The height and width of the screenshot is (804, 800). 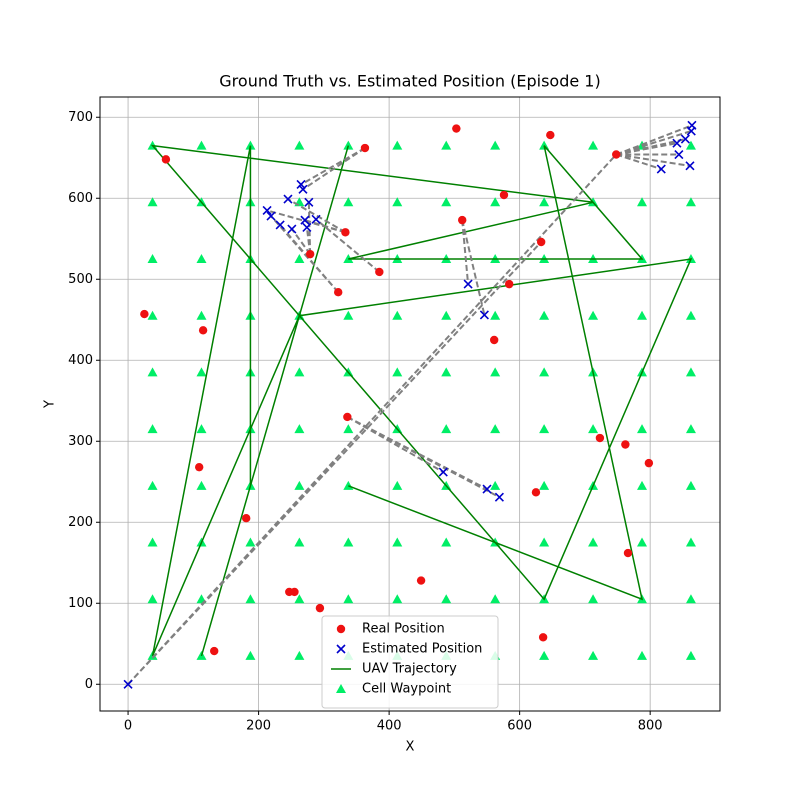 I want to click on y-axis-label: Y, so click(x=50, y=404).